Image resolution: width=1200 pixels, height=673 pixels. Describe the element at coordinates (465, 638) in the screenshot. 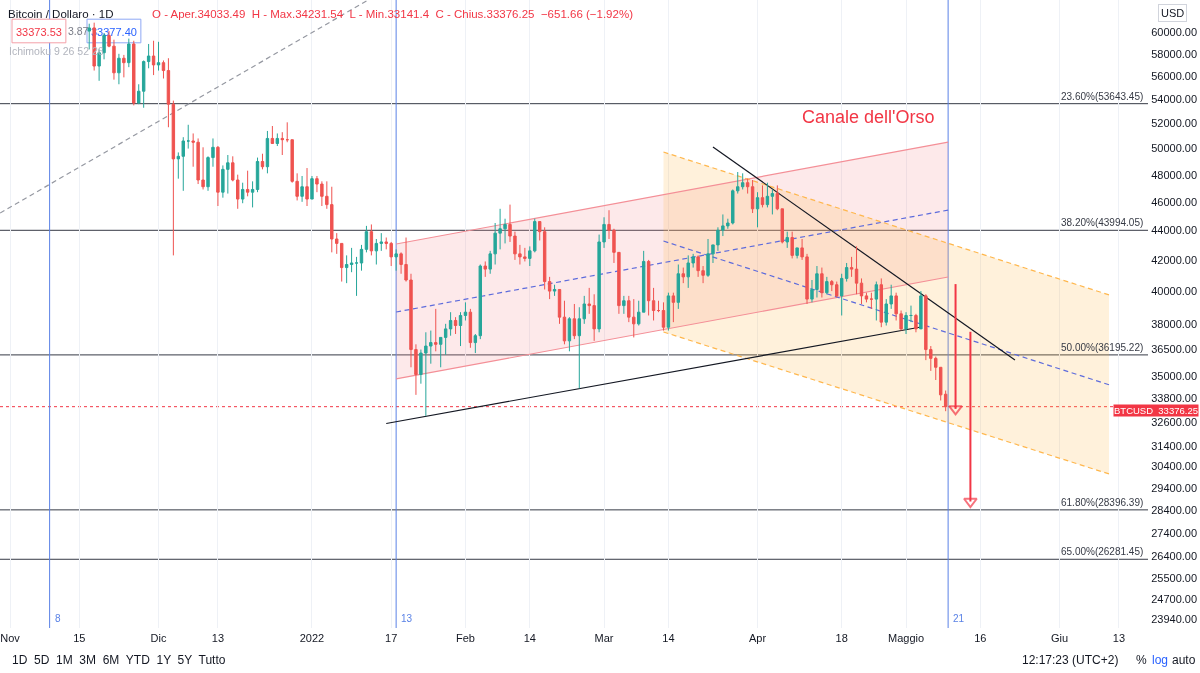

I see `x-tick-label: Feb` at that location.